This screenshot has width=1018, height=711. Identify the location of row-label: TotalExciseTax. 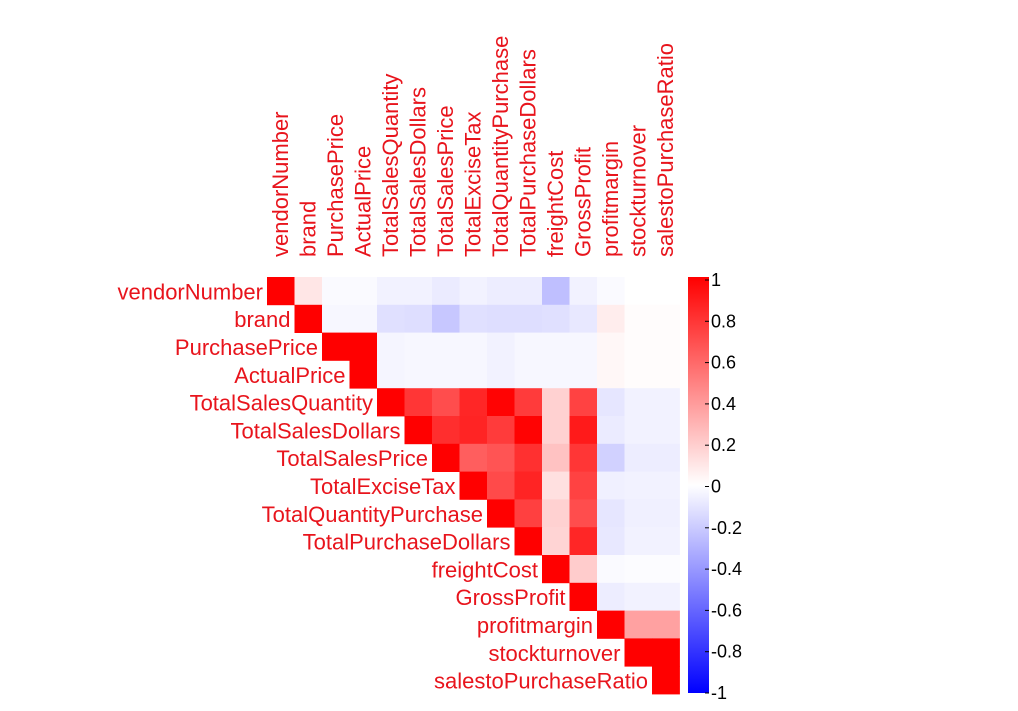
(383, 486).